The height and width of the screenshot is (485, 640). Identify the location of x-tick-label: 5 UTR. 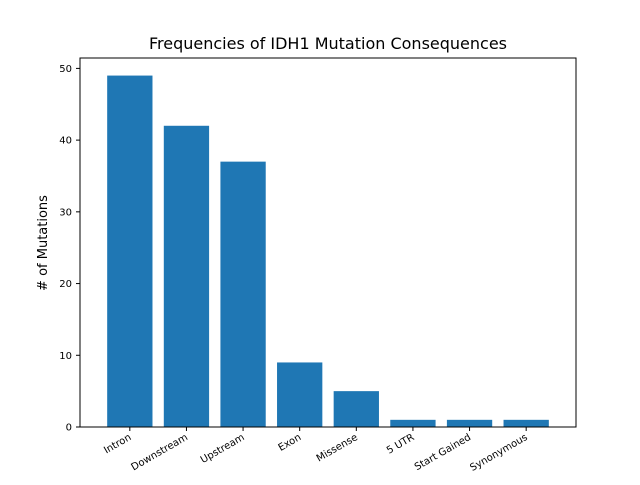
(400, 444).